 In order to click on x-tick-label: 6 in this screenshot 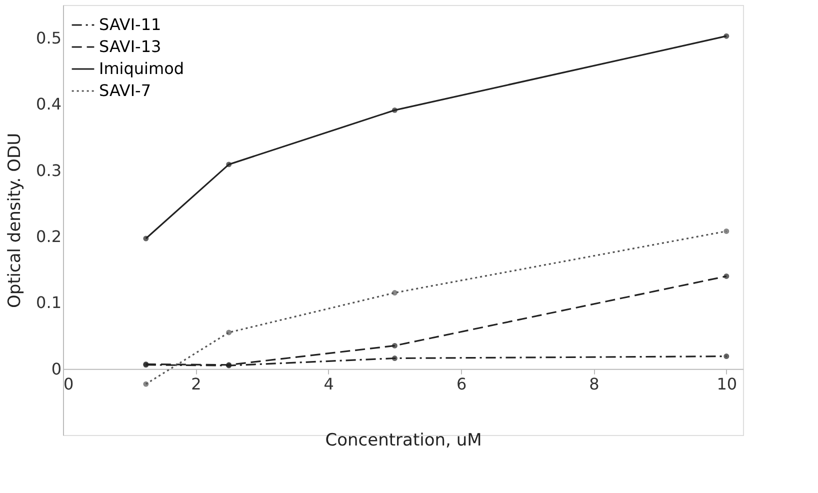, I will do `click(461, 384)`.